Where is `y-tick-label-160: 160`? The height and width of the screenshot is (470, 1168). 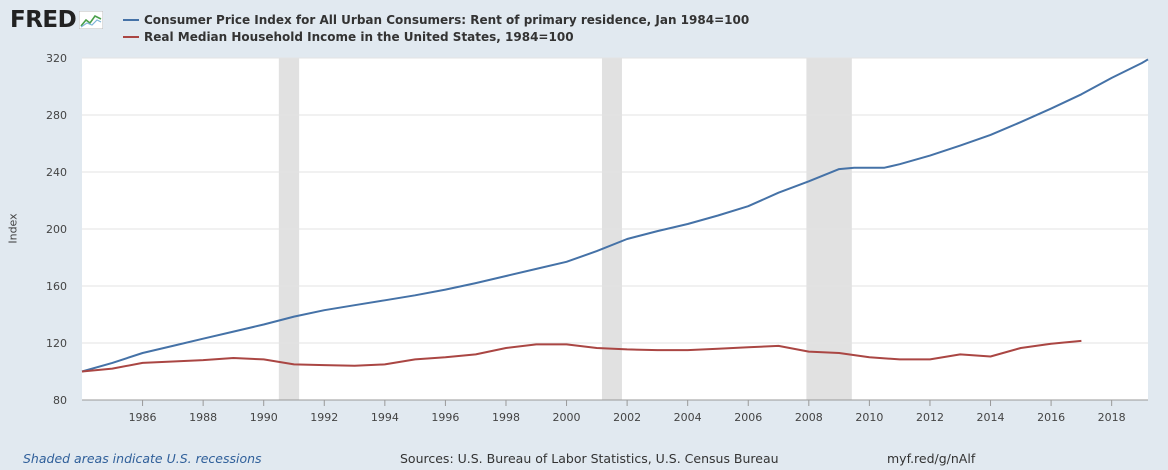
y-tick-label-160: 160 is located at coordinates (56, 286).